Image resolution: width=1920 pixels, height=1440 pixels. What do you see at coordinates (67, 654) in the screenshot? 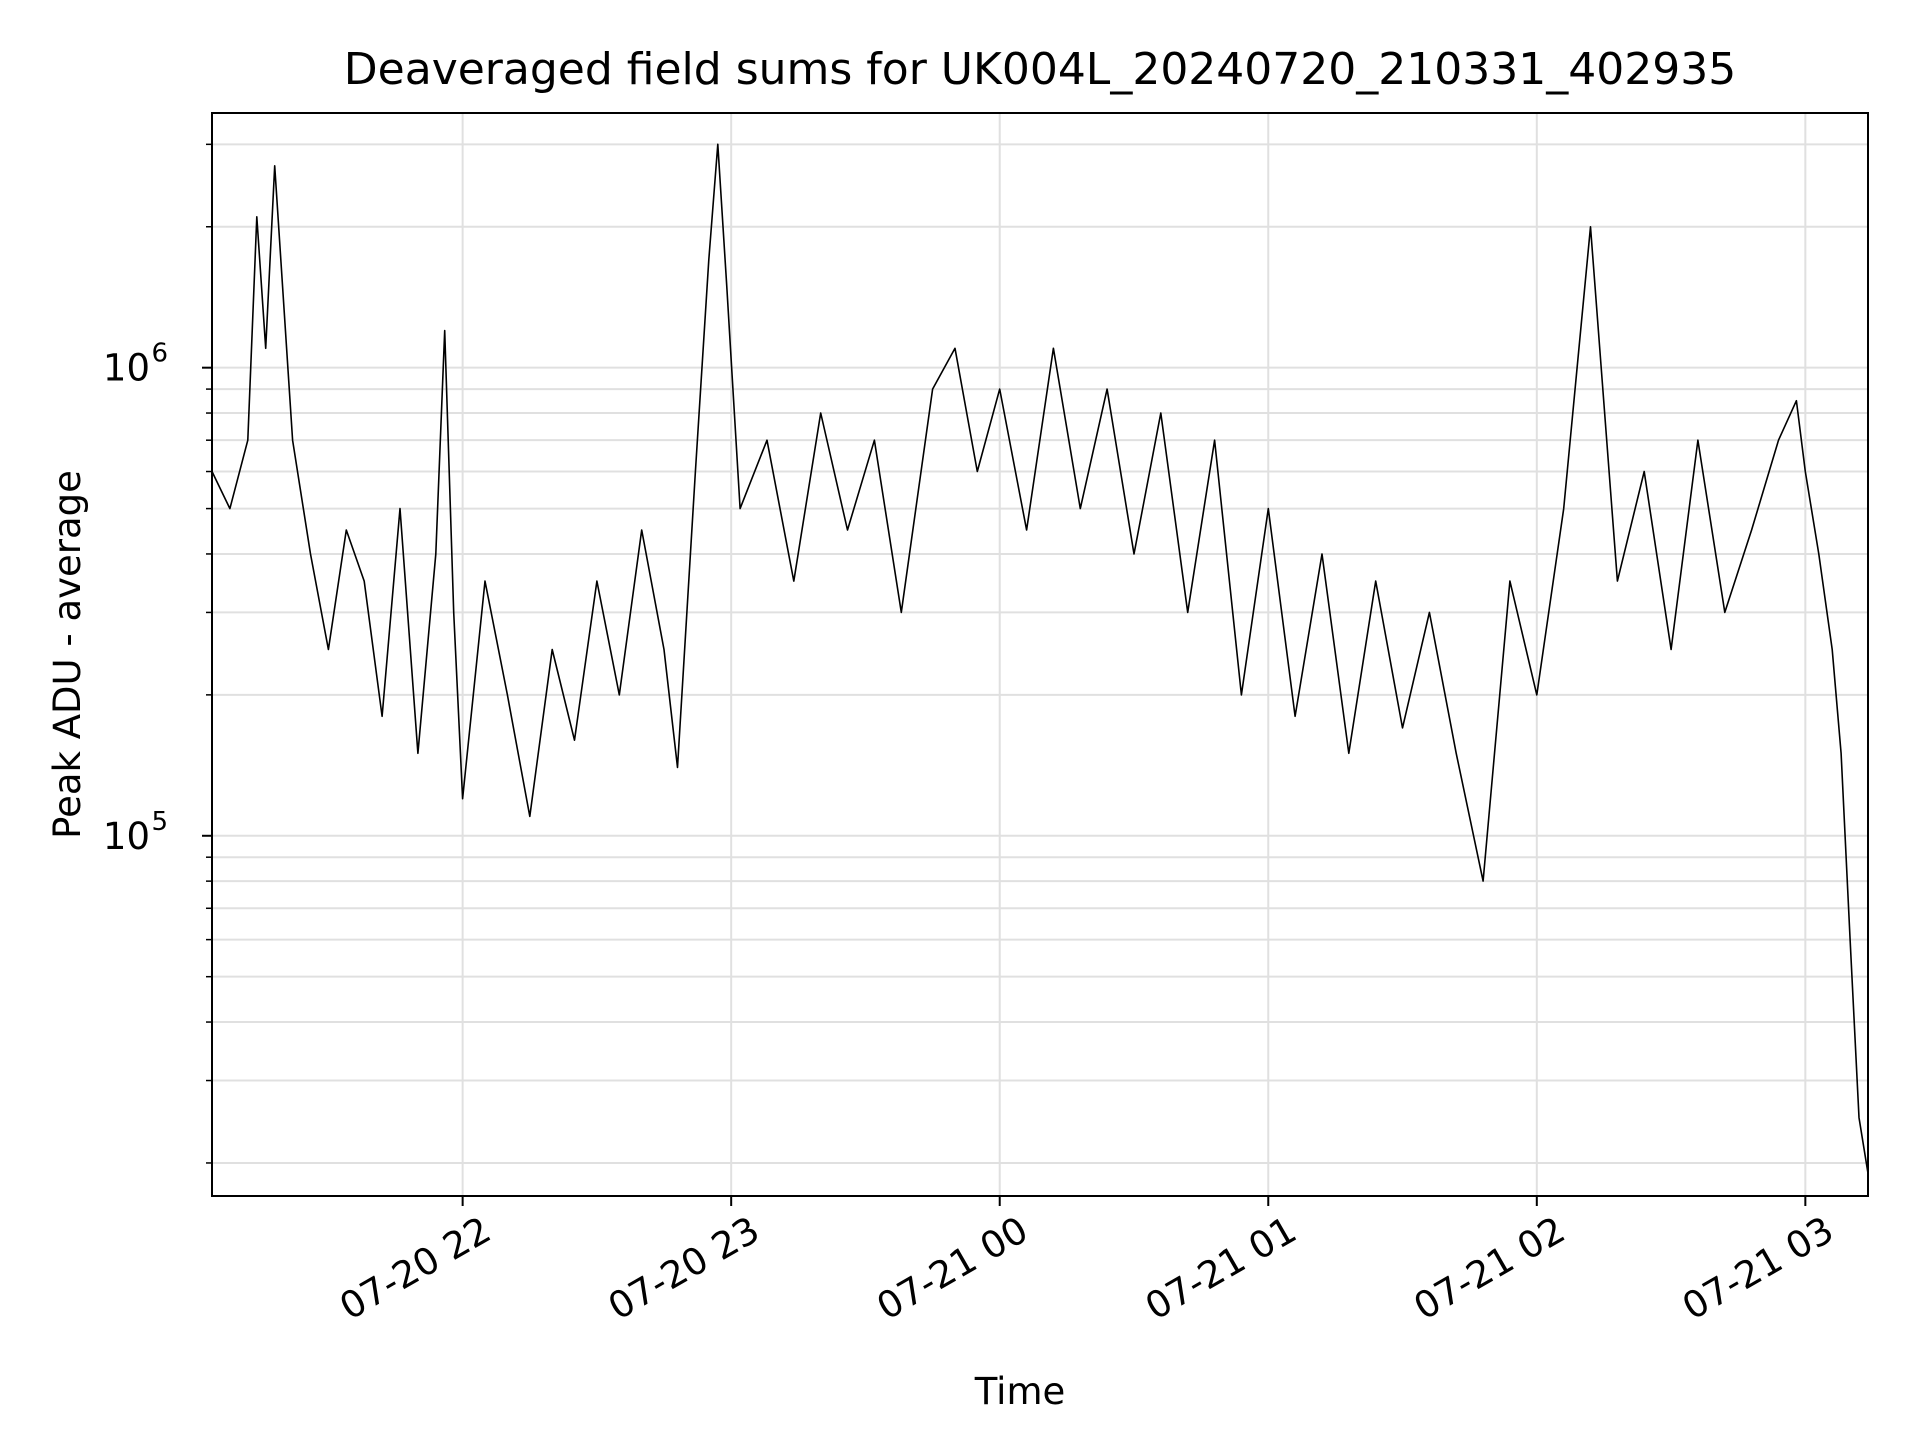
I see `y-axis-label: Peak ADU - average` at bounding box center [67, 654].